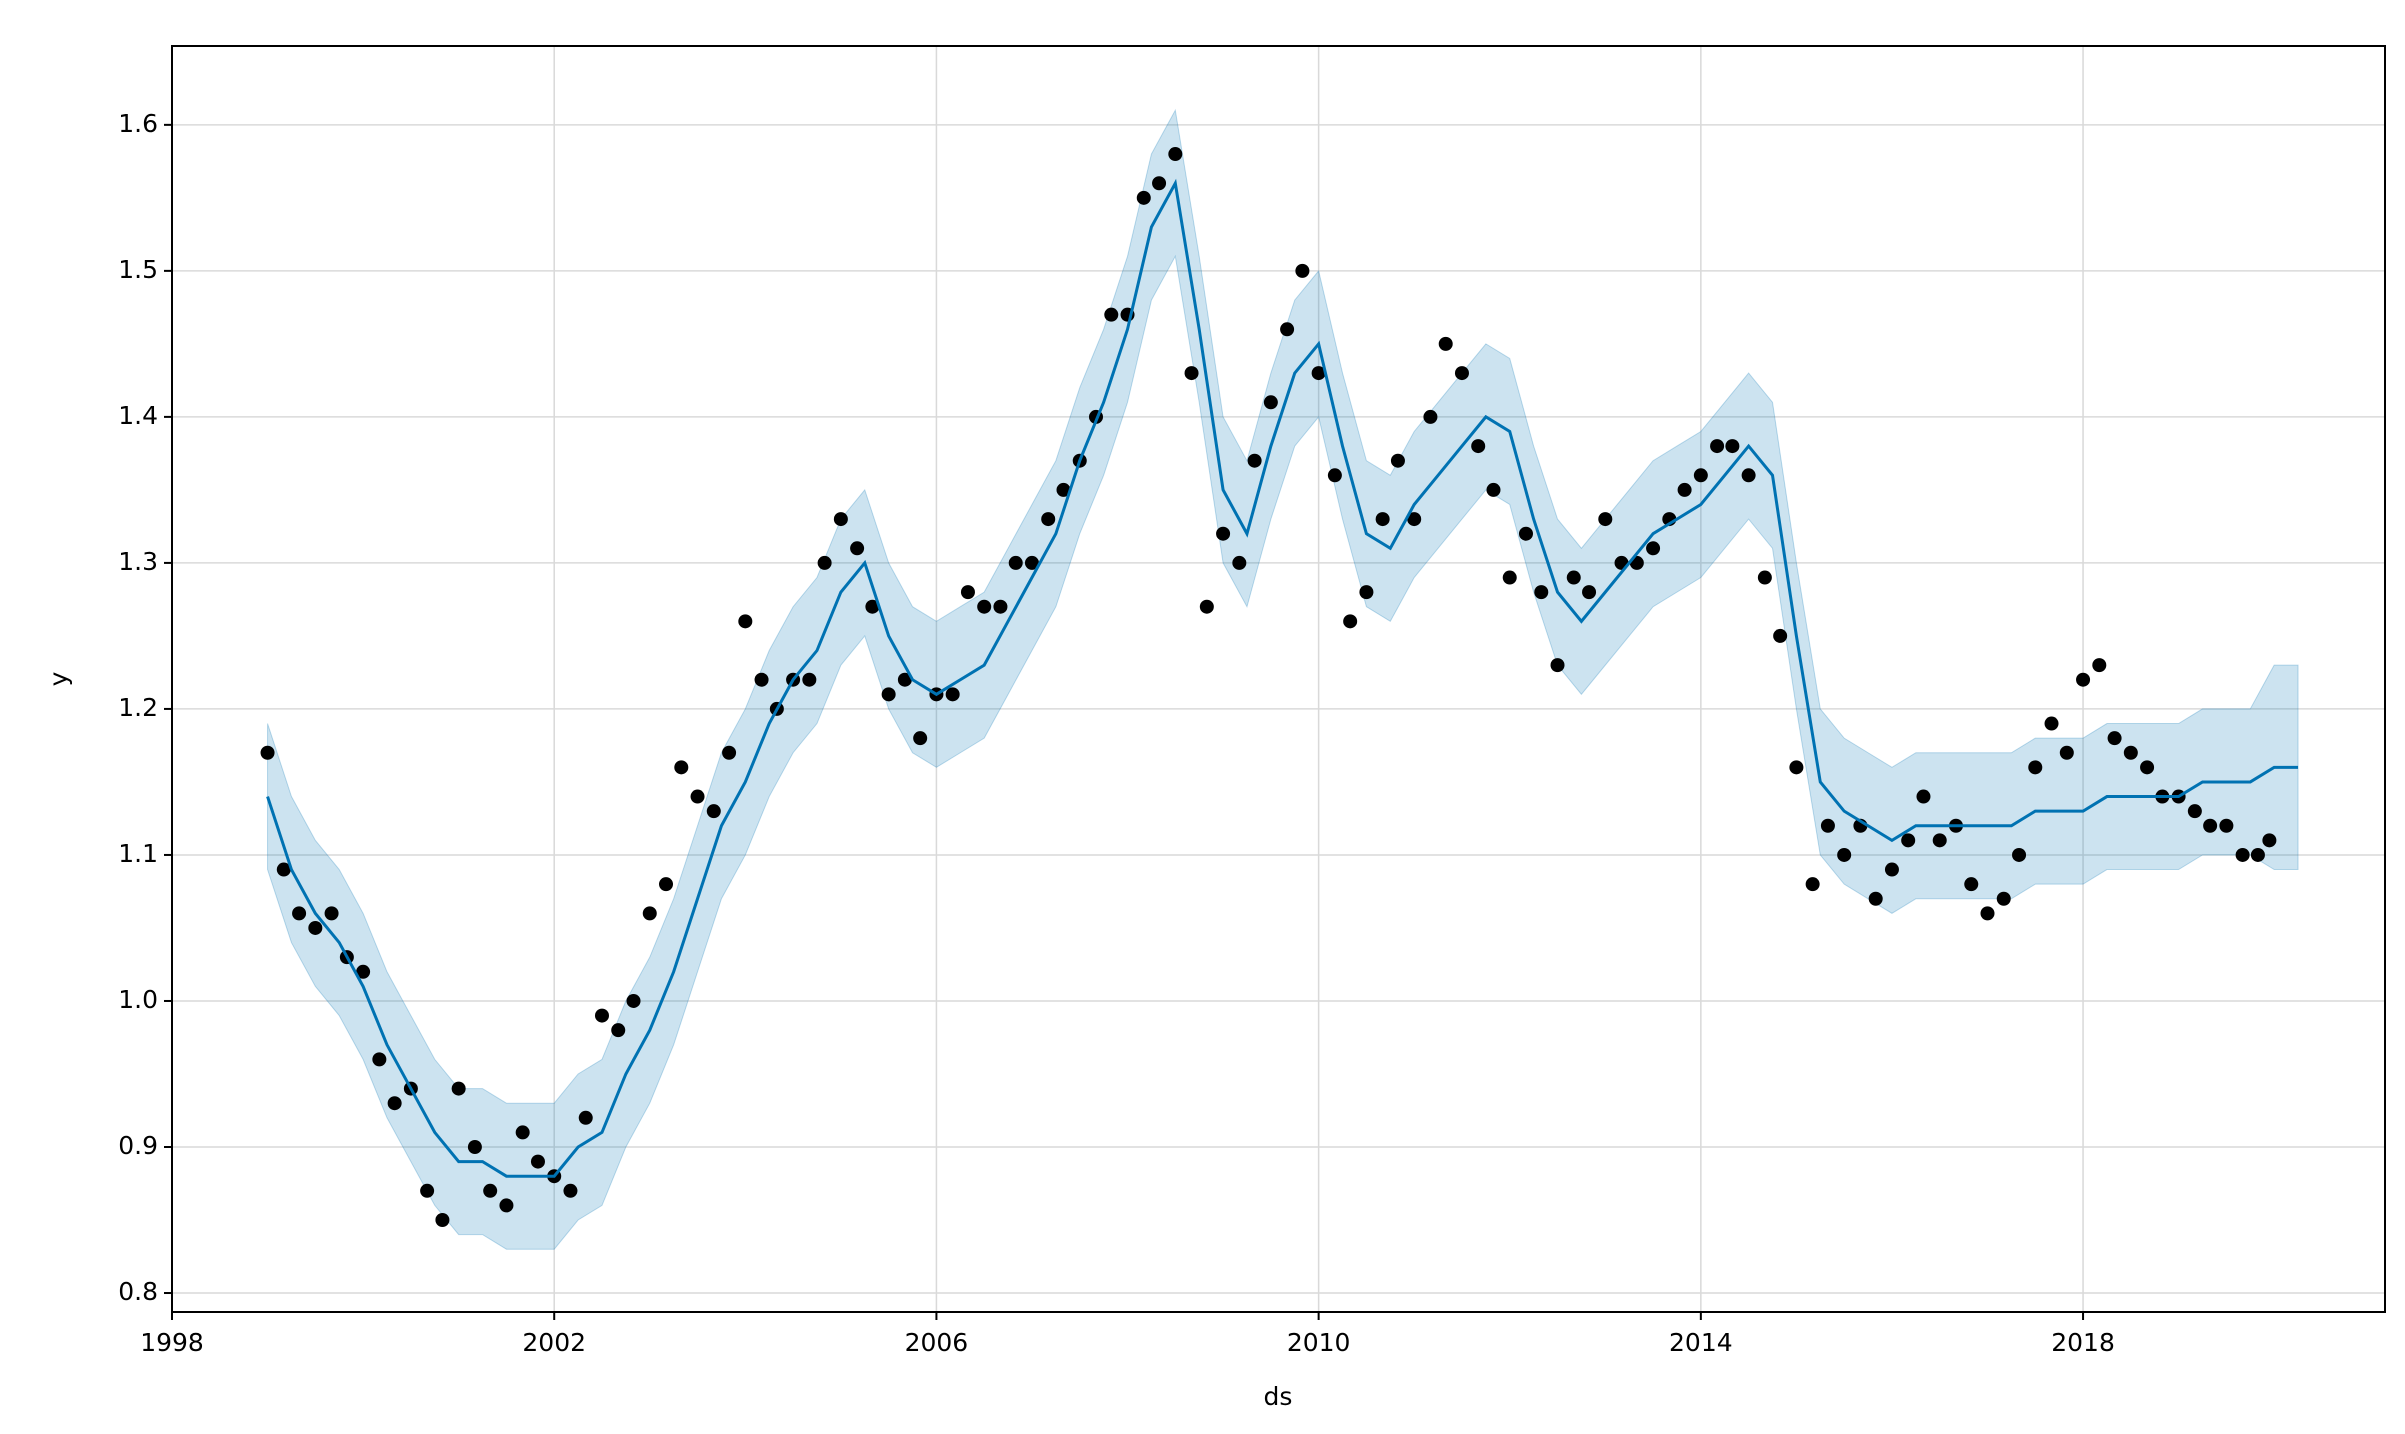 This screenshot has height=1434, width=2405. I want to click on x-tick-label: 2014, so click(1701, 1342).